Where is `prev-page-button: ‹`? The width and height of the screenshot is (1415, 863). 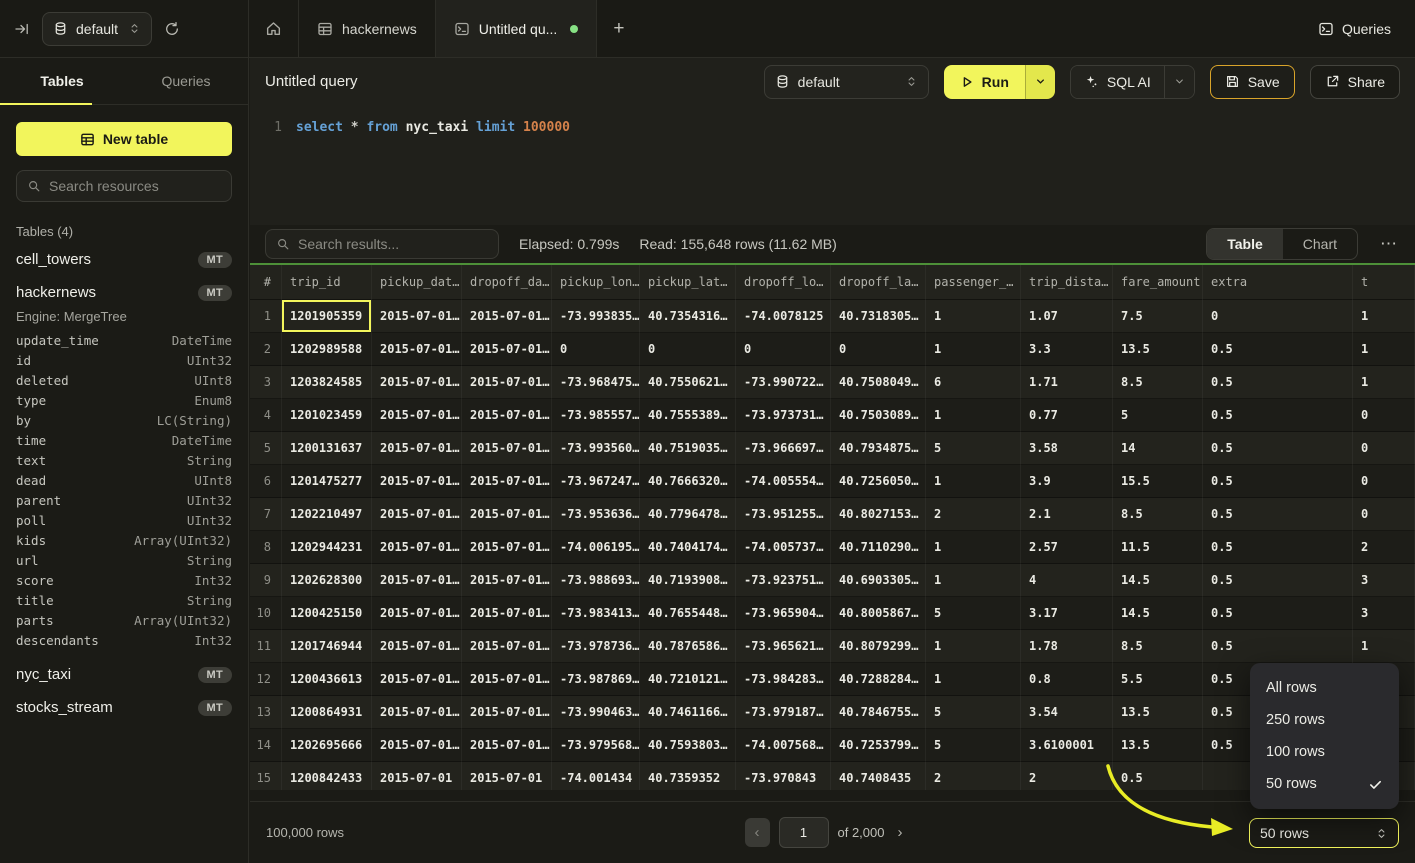 prev-page-button: ‹ is located at coordinates (757, 832).